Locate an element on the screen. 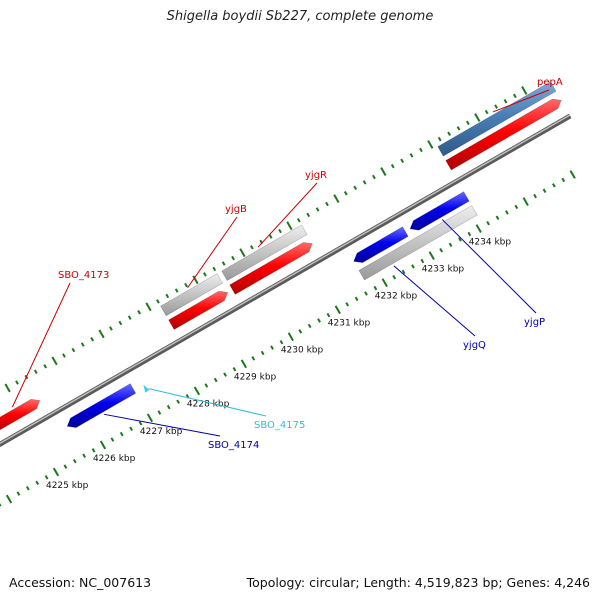 The height and width of the screenshot is (600, 600). feature-grey-yjgr is located at coordinates (264, 252).